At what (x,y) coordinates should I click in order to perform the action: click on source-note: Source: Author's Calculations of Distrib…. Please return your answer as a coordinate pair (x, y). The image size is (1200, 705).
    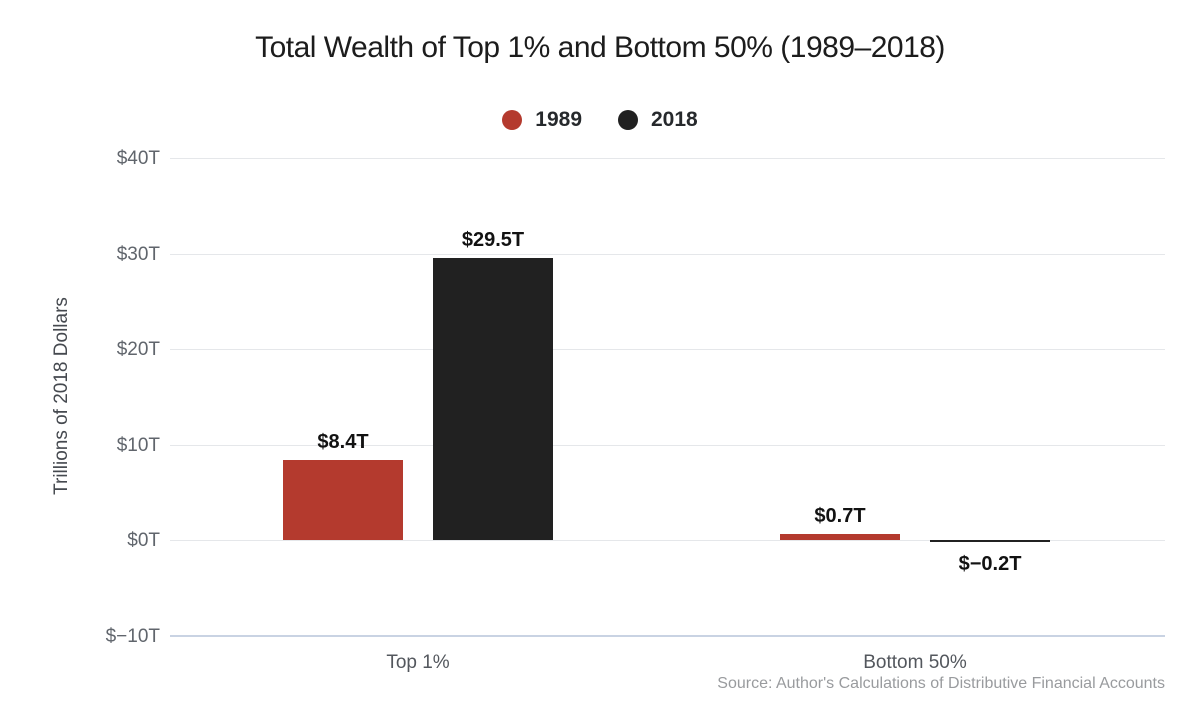
    Looking at the image, I should click on (941, 683).